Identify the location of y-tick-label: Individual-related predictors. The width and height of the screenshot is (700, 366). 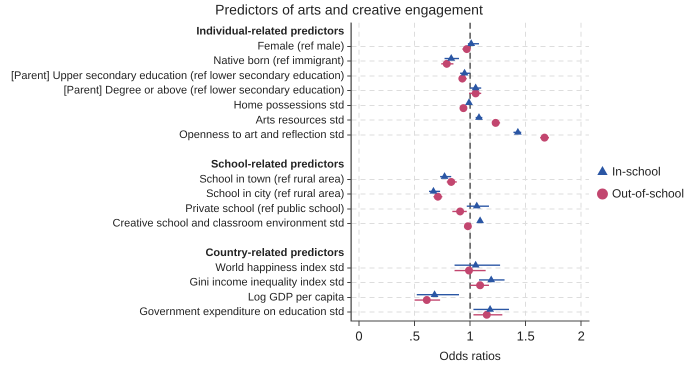
(270, 32).